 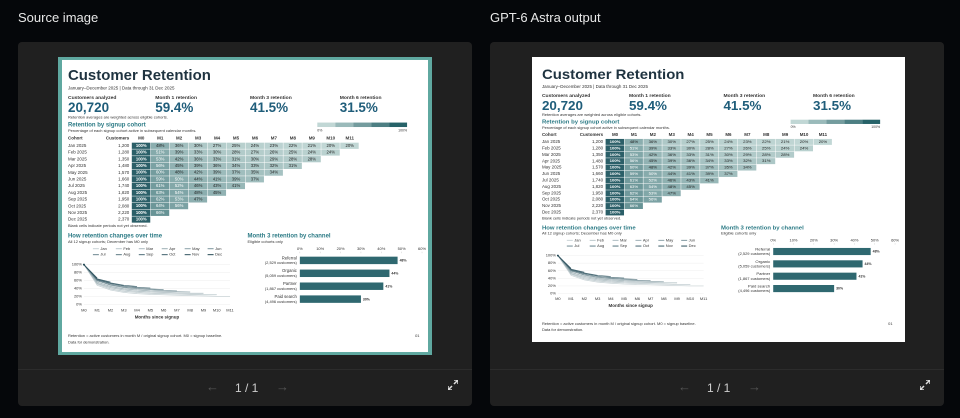 What do you see at coordinates (124, 145) in the screenshot?
I see `customers: 1,200` at bounding box center [124, 145].